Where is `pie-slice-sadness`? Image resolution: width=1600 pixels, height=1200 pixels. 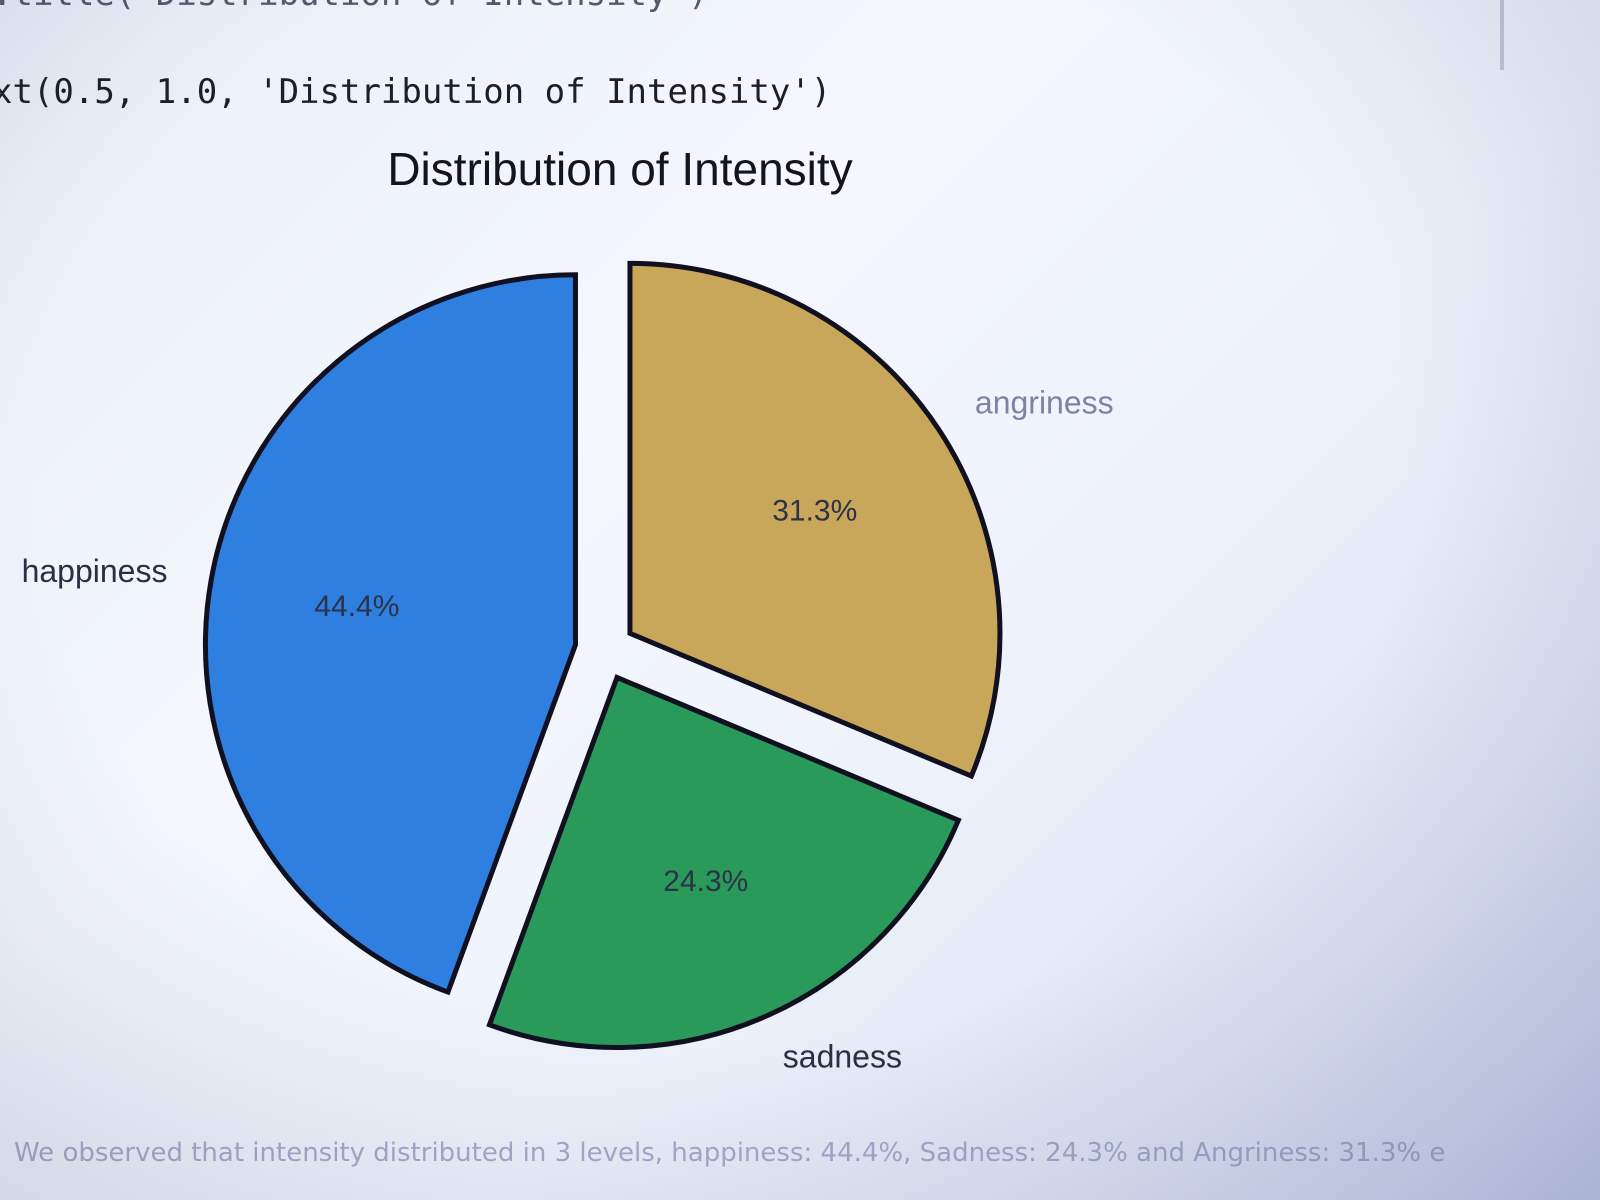 pie-slice-sadness is located at coordinates (724, 862).